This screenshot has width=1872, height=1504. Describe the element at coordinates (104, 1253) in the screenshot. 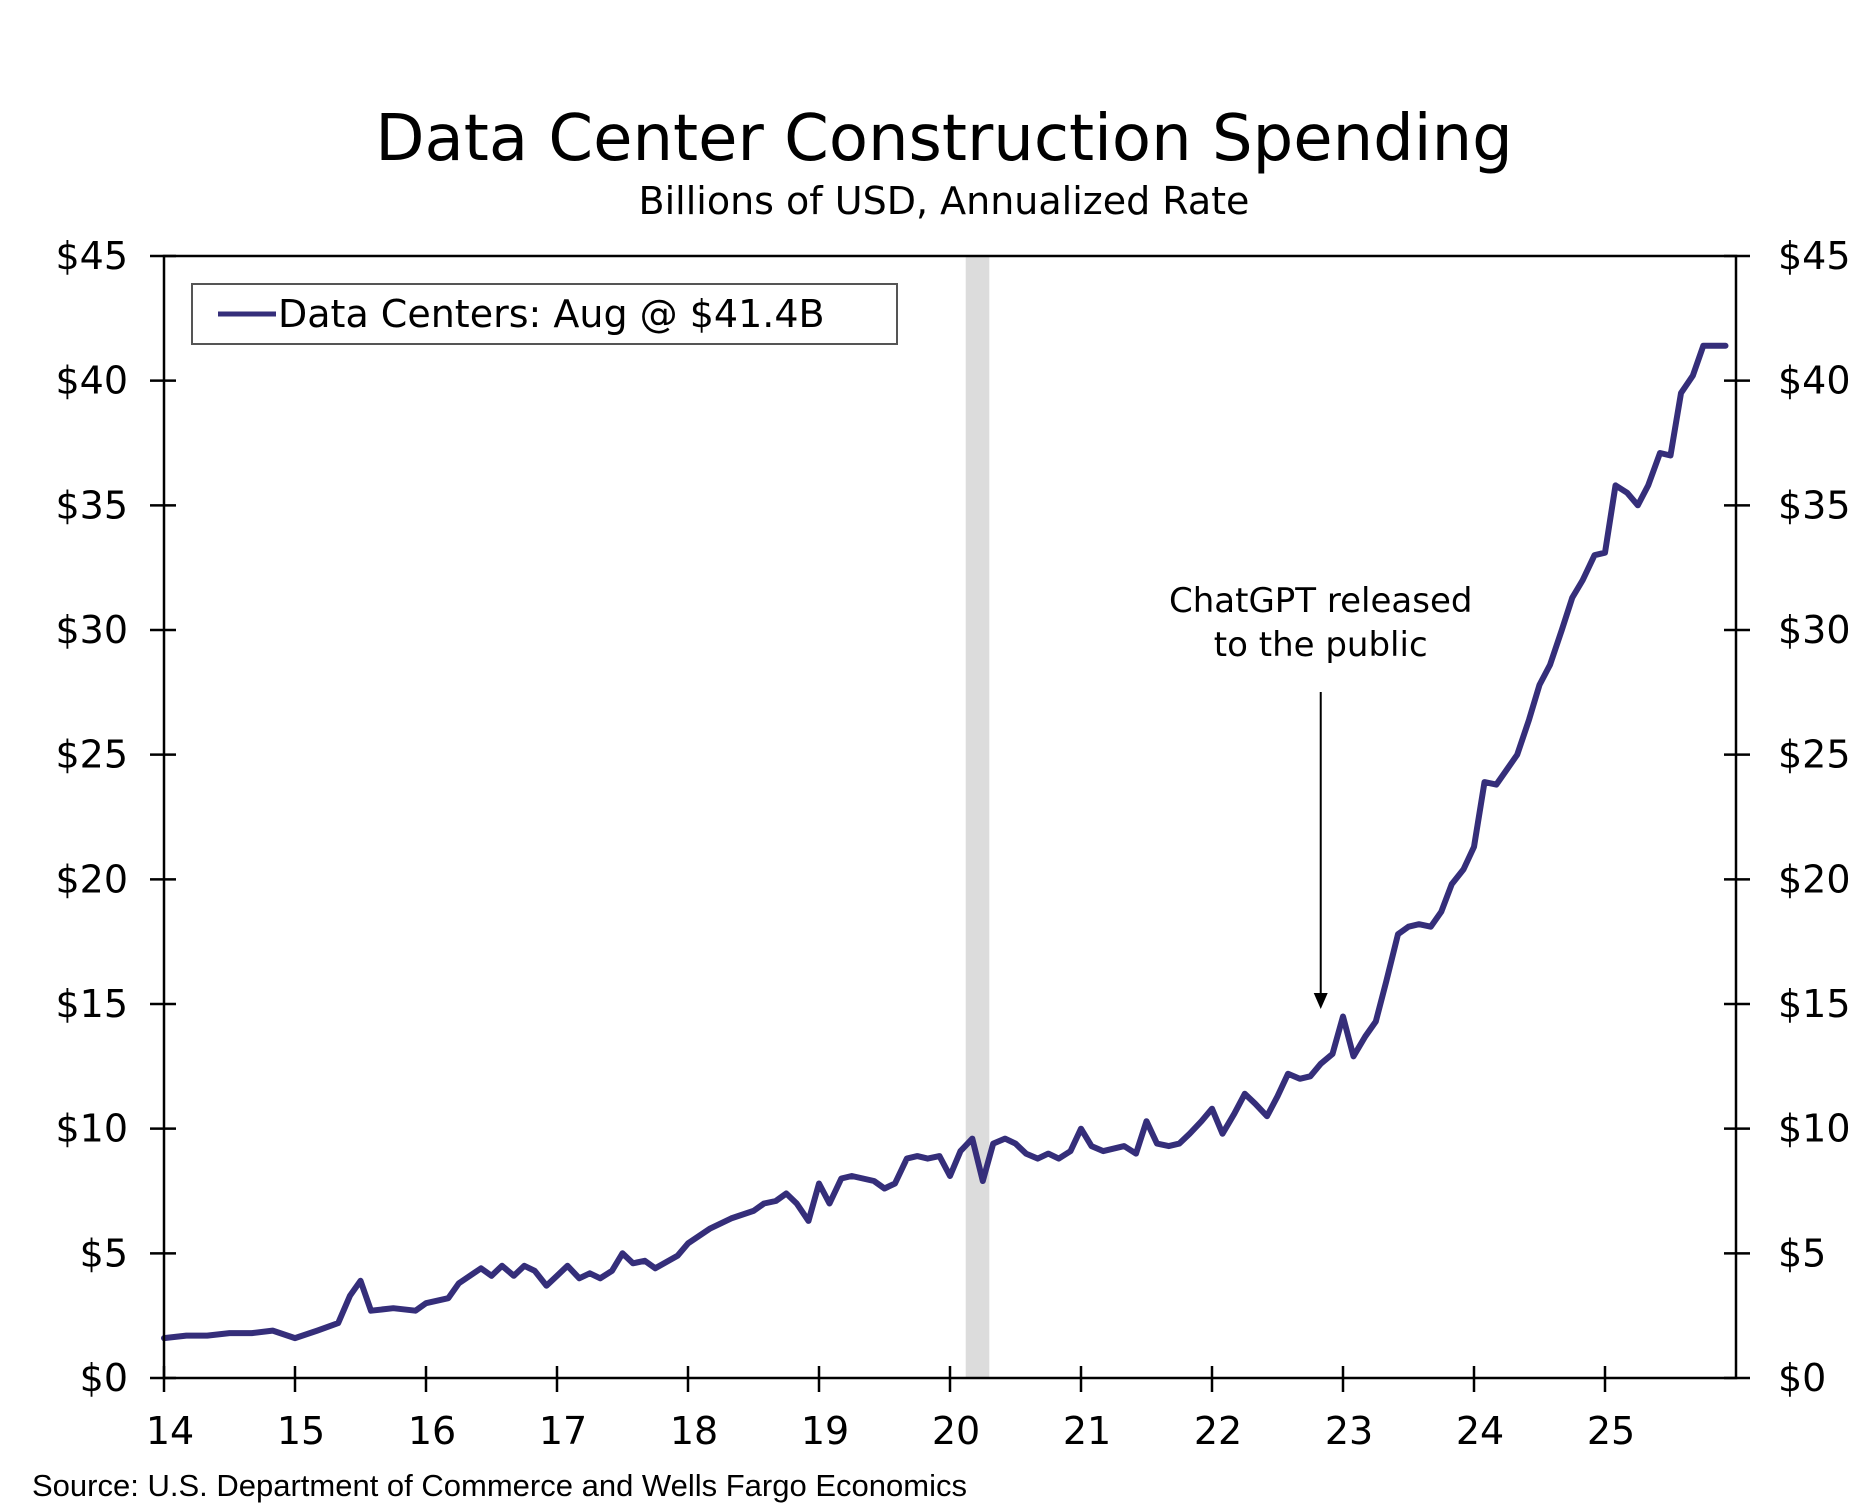

I see `y-tick-label-left: $5` at that location.